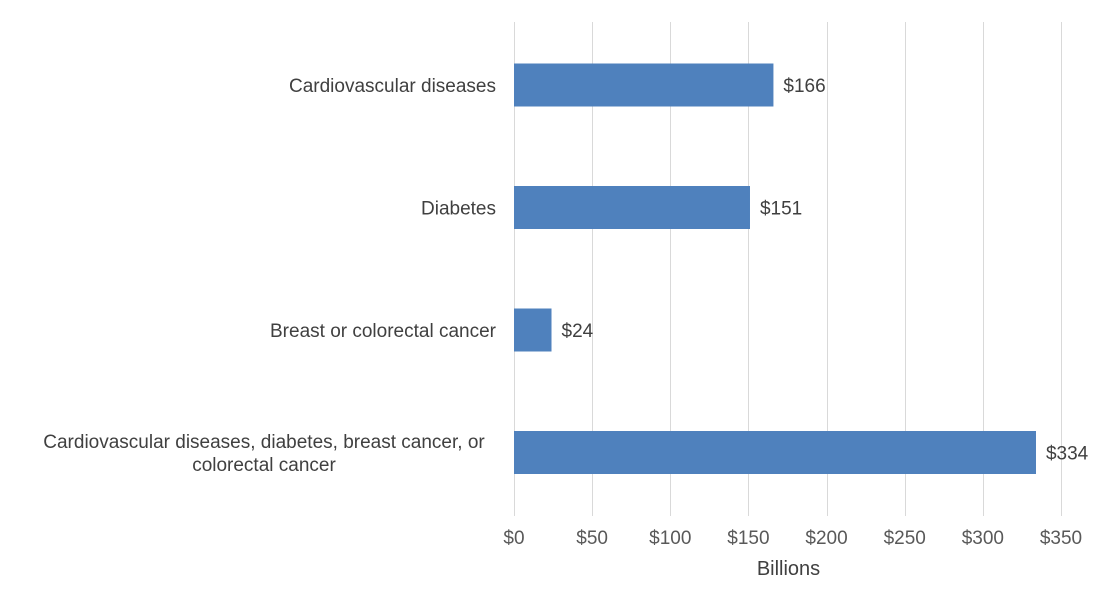 The image size is (1119, 603). What do you see at coordinates (670, 538) in the screenshot?
I see `x-tick-label: $100` at bounding box center [670, 538].